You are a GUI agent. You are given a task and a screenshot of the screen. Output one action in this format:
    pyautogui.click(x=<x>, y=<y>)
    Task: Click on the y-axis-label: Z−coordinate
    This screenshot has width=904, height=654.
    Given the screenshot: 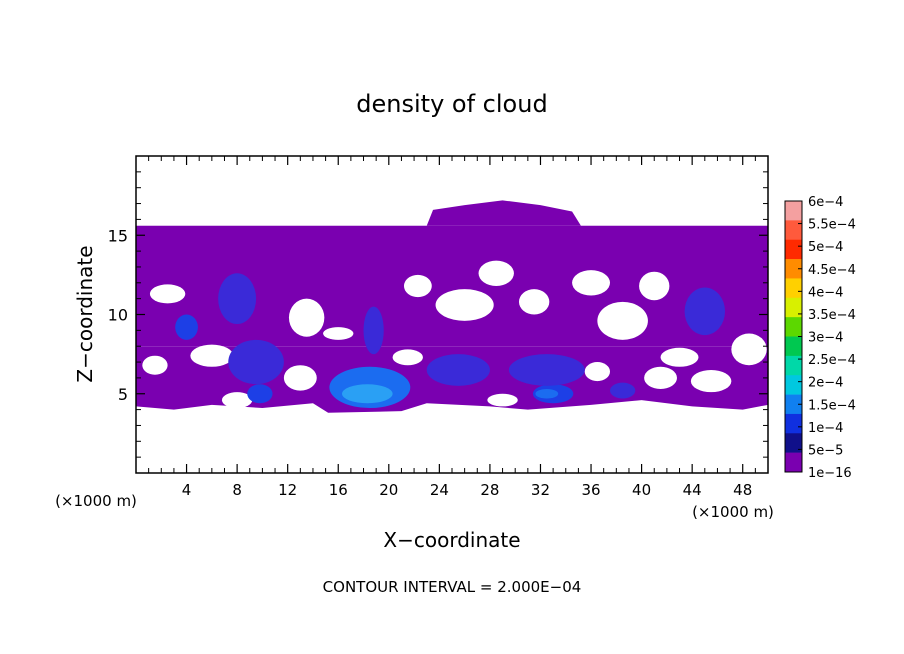 What is the action you would take?
    pyautogui.click(x=85, y=313)
    